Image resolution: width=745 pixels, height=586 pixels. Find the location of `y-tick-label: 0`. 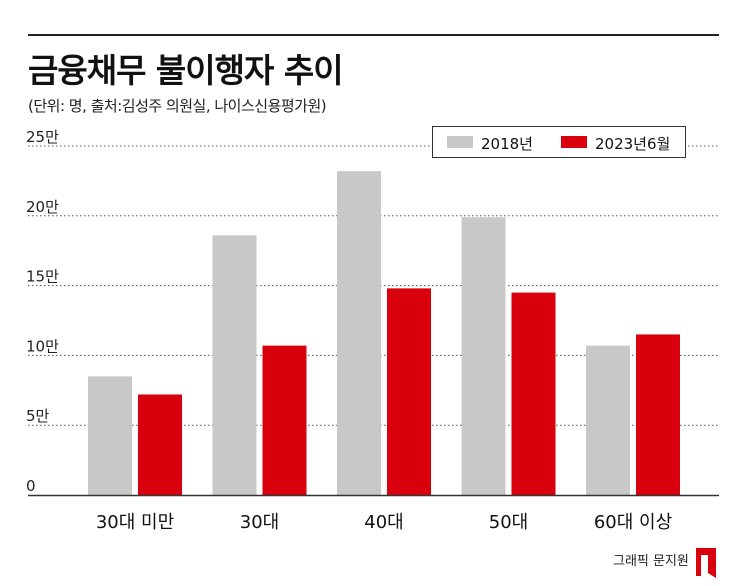

y-tick-label: 0 is located at coordinates (31, 486).